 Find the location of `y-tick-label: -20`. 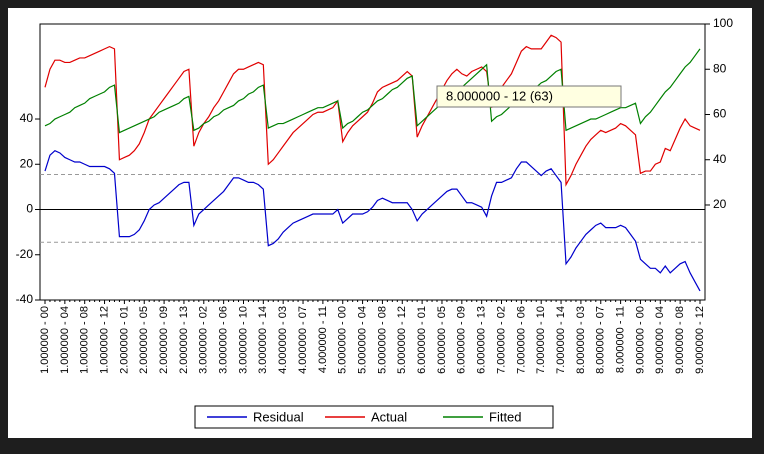

y-tick-label: -20 is located at coordinates (25, 254).